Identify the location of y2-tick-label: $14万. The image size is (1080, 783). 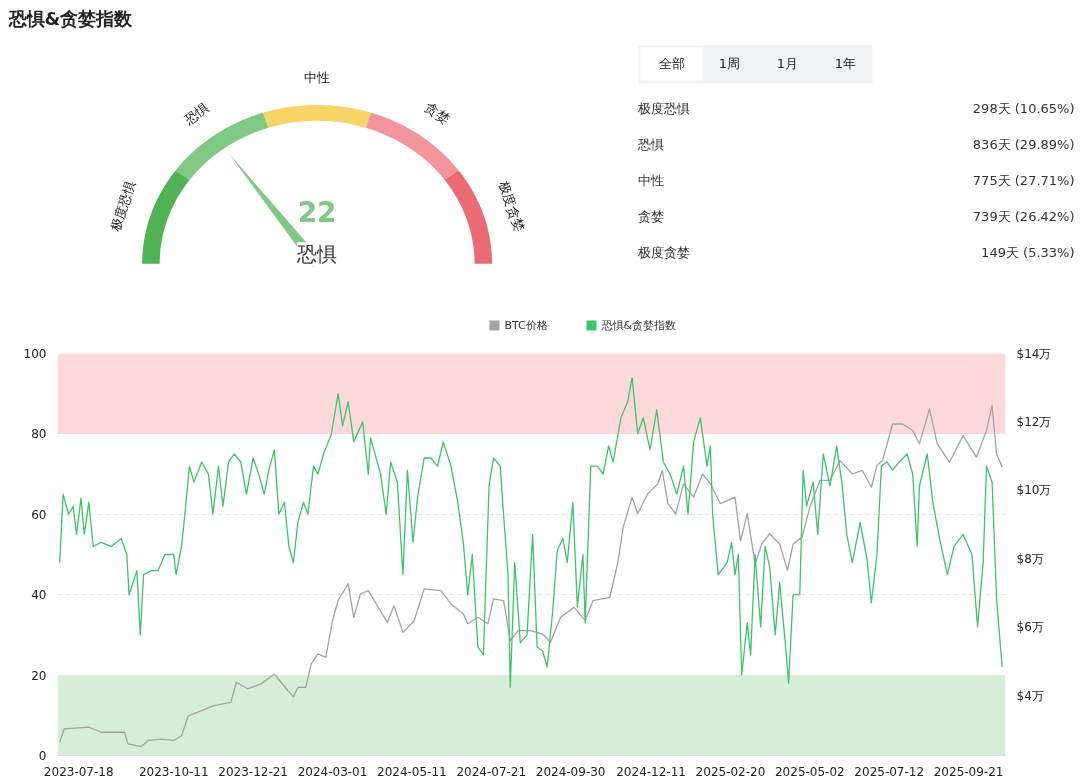
(1034, 353).